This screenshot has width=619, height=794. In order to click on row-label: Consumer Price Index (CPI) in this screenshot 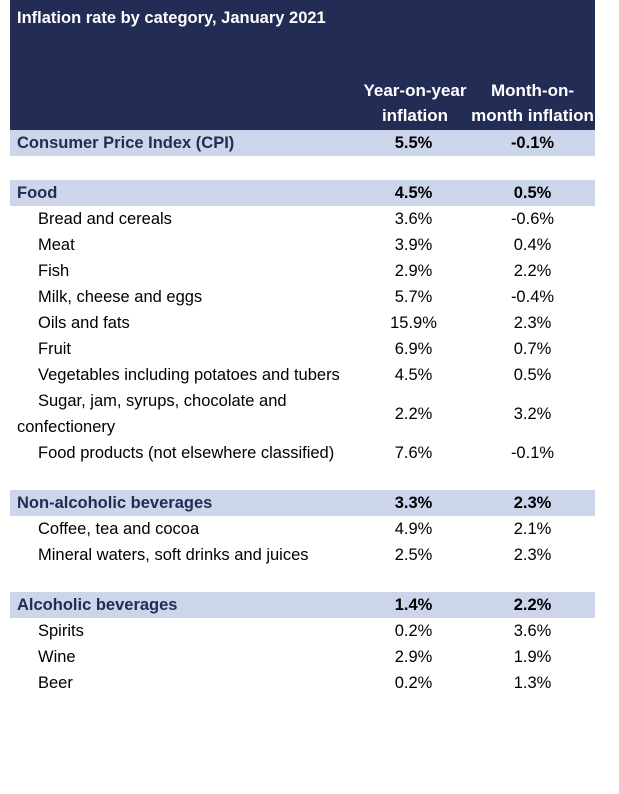, I will do `click(126, 143)`.